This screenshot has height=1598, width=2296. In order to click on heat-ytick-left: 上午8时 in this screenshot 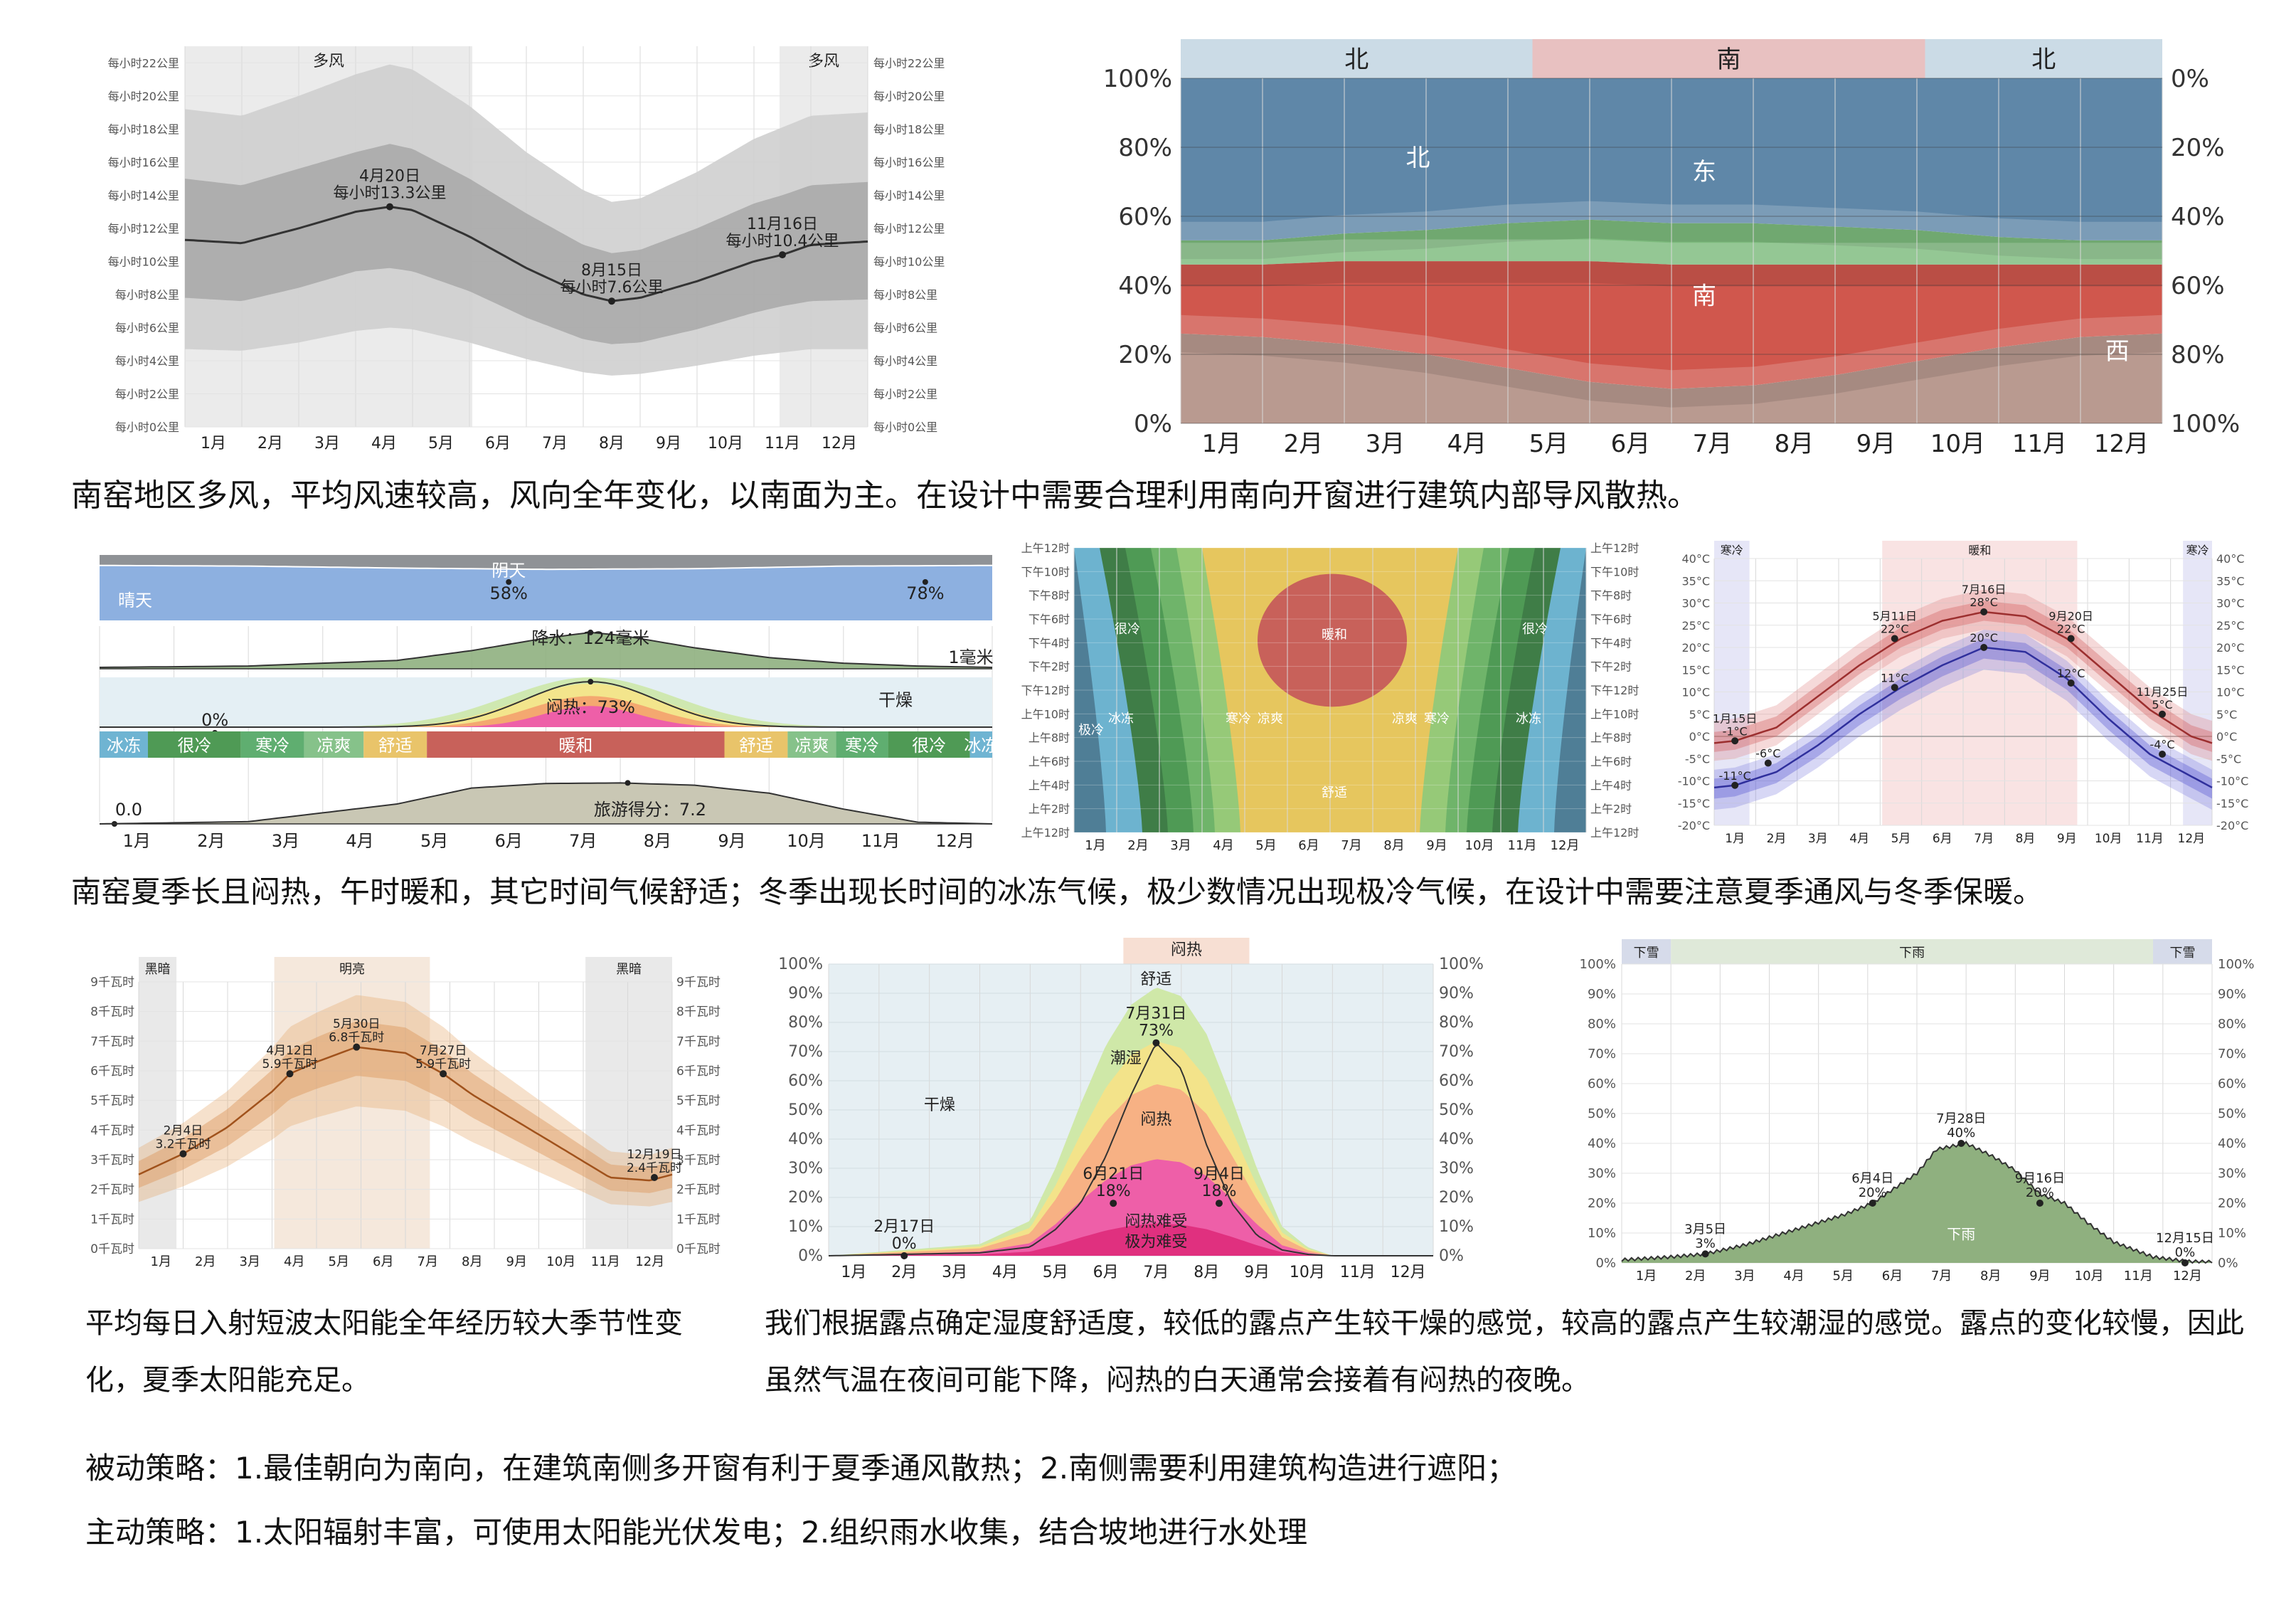, I will do `click(1049, 738)`.